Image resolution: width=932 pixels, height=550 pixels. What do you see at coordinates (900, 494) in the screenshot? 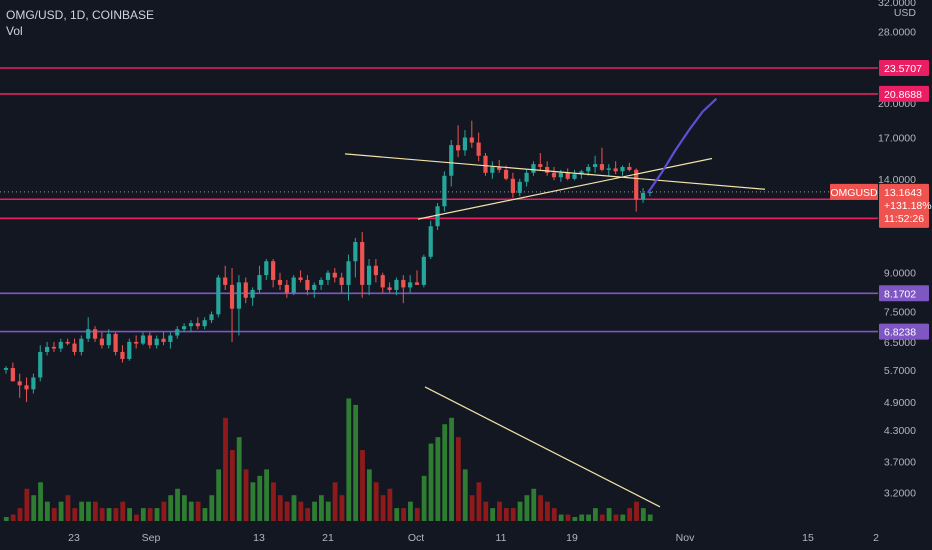
I see `price-tick: 3.2000` at bounding box center [900, 494].